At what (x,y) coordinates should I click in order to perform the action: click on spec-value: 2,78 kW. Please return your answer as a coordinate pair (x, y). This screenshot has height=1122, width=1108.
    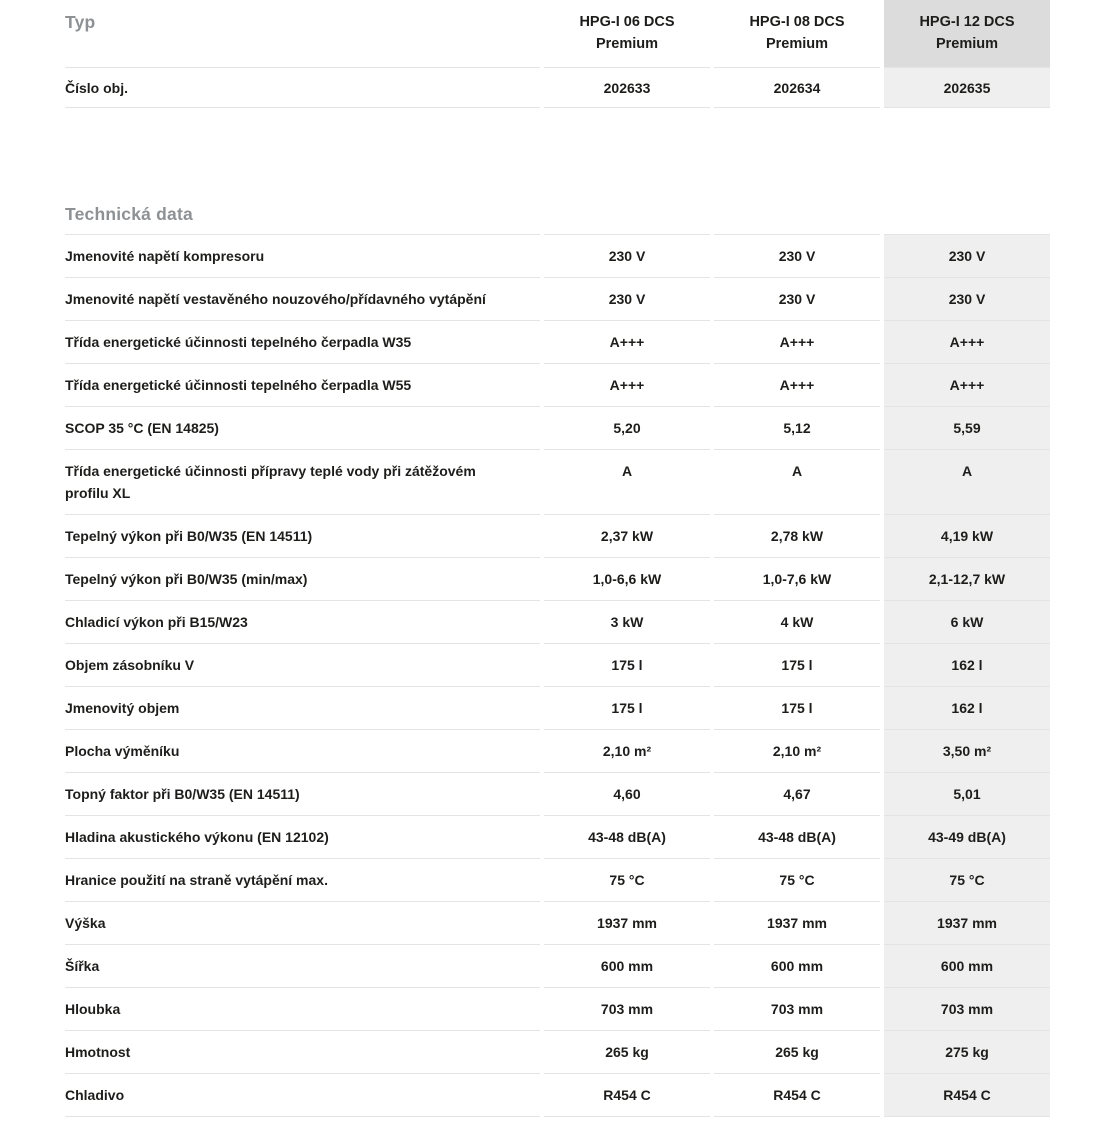
    Looking at the image, I should click on (797, 536).